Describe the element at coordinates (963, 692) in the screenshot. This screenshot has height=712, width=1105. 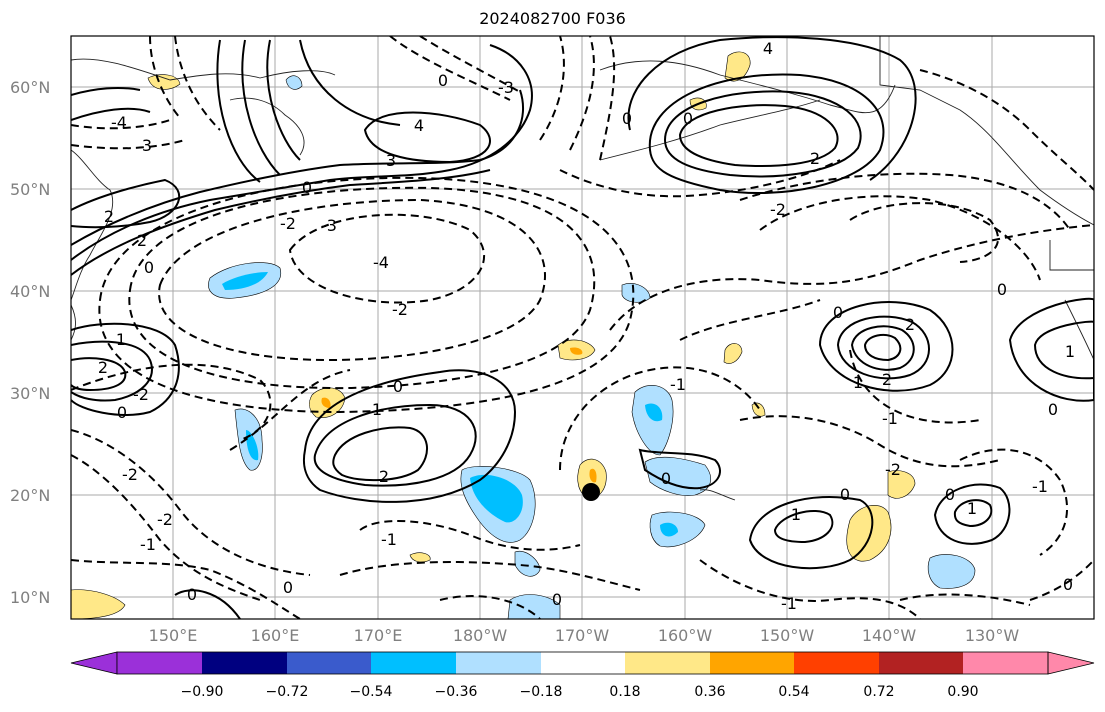
I see `colorbar-tick-label: 0.90` at that location.